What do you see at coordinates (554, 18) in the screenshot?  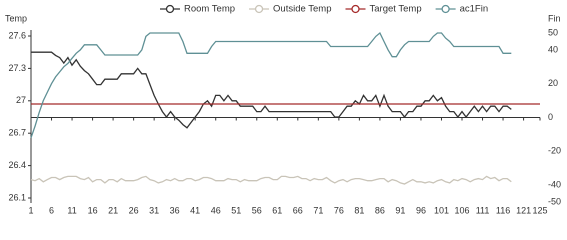 I see `y2-axis-title: Fin` at bounding box center [554, 18].